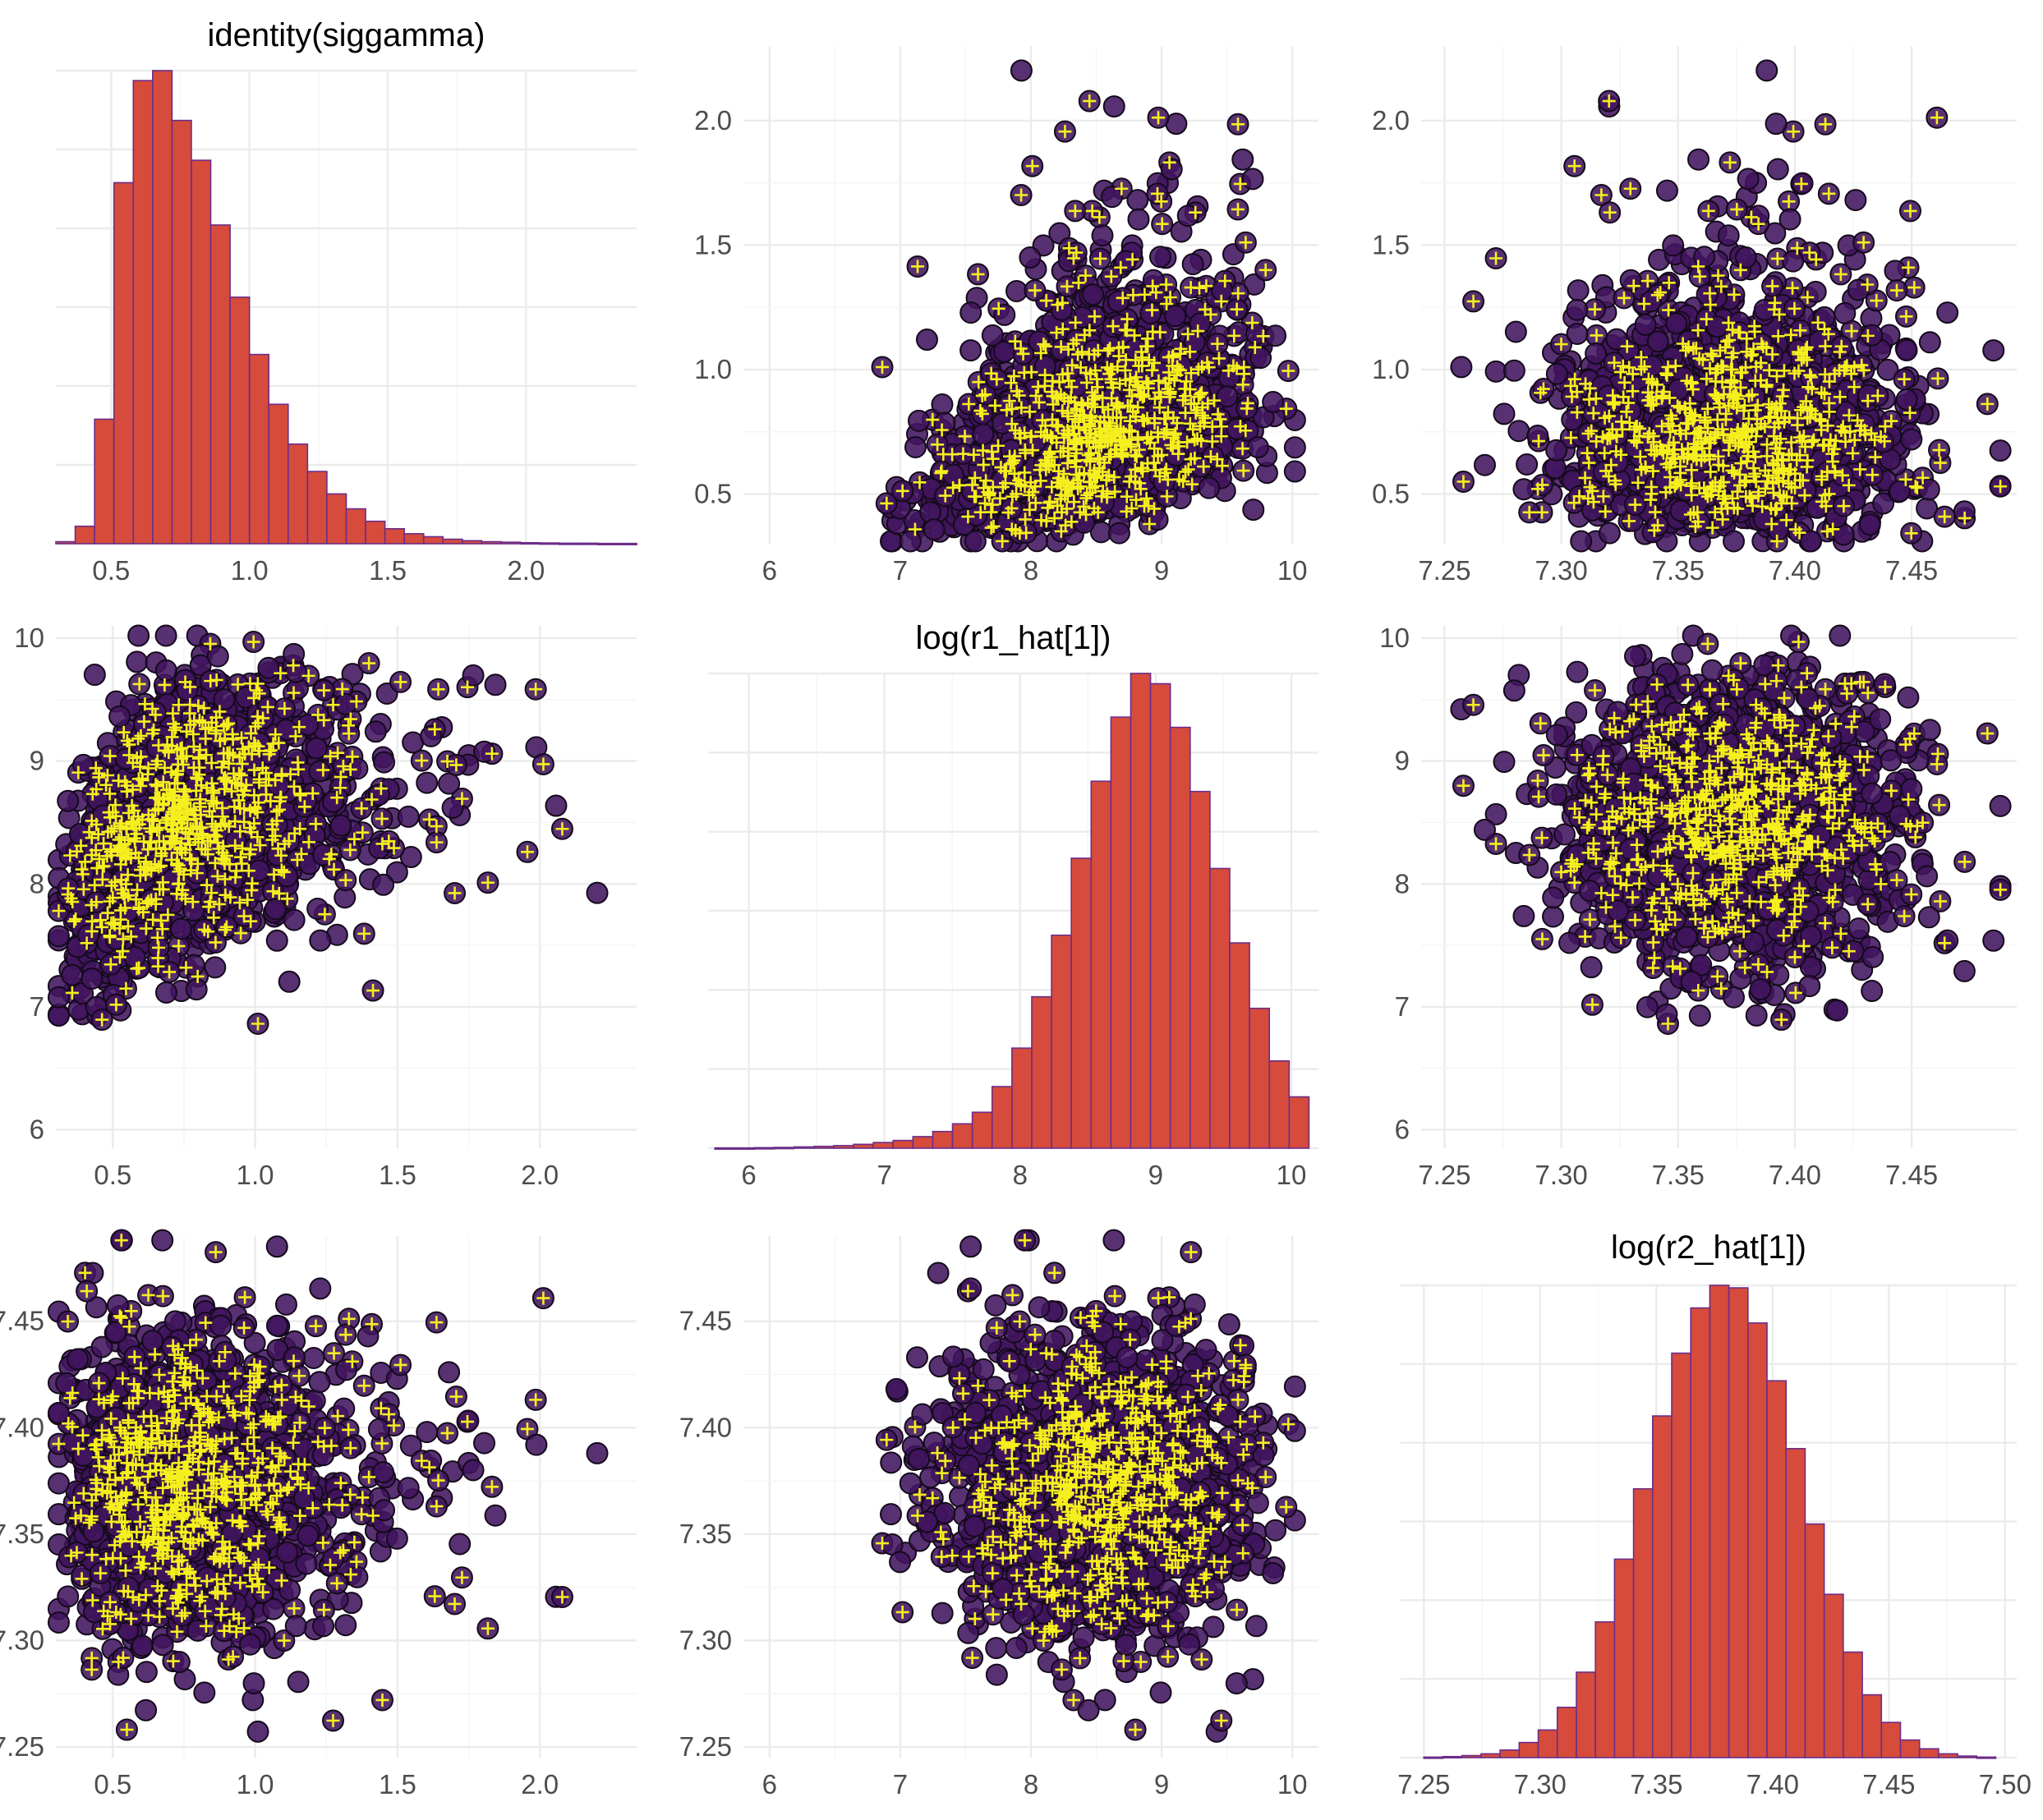 This screenshot has width=2043, height=1820. I want to click on panel-scatter-r2-vs-siggamma: 7.25 7.30 7.35 7.40 7.450.51.01.52.0, so click(1694, 316).